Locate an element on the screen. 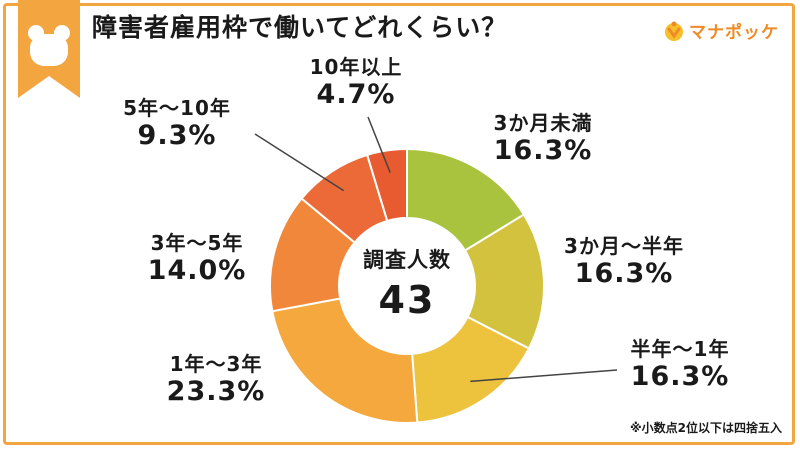  label-1: 3か月～半年 16.3% is located at coordinates (624, 262).